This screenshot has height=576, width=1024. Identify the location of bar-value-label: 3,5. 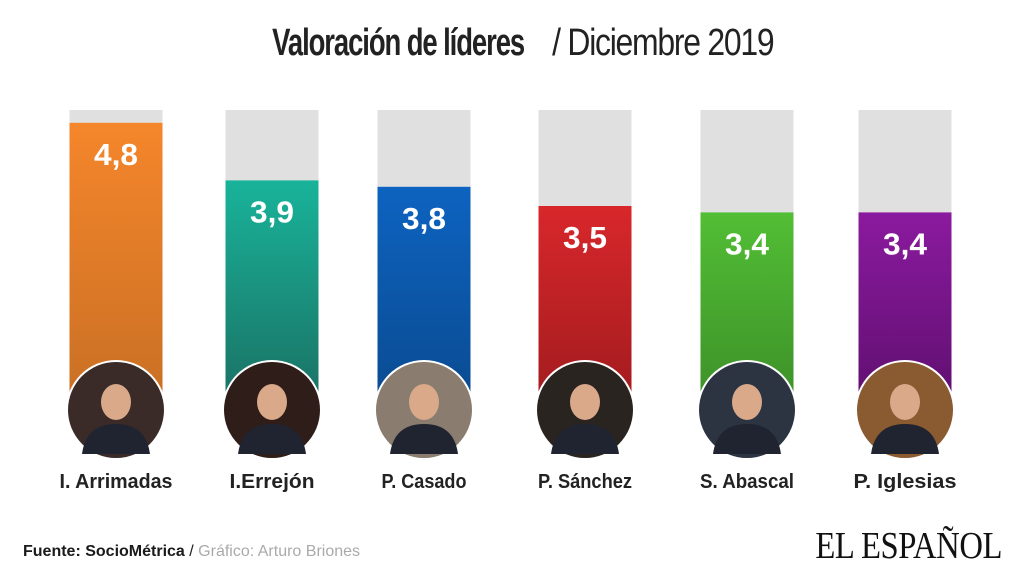
(585, 237).